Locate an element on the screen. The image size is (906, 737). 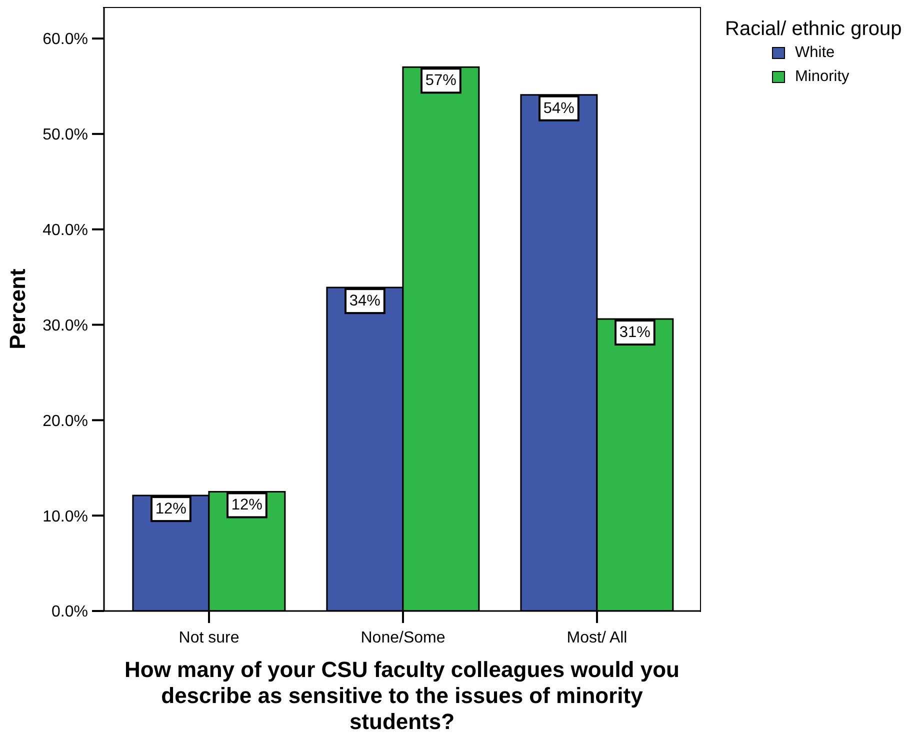
y-tick-label: 10.0% is located at coordinates (65, 517).